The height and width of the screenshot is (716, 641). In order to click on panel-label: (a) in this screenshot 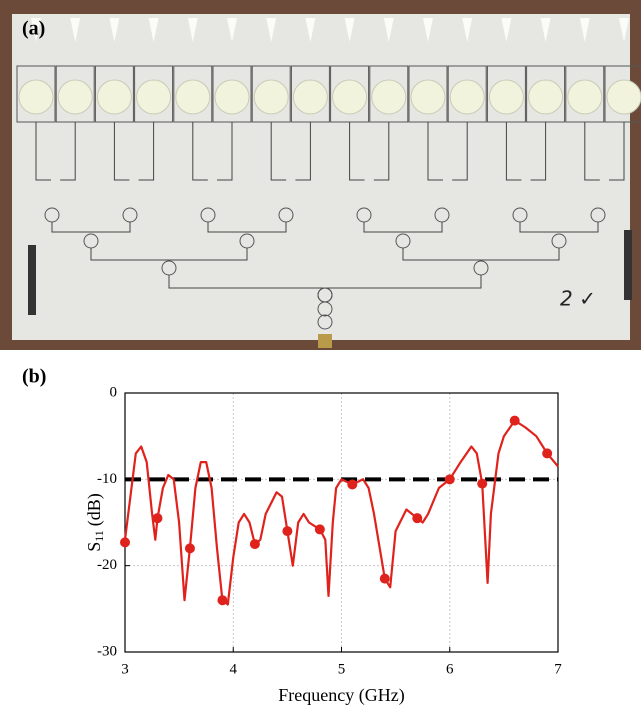, I will do `click(33, 29)`.